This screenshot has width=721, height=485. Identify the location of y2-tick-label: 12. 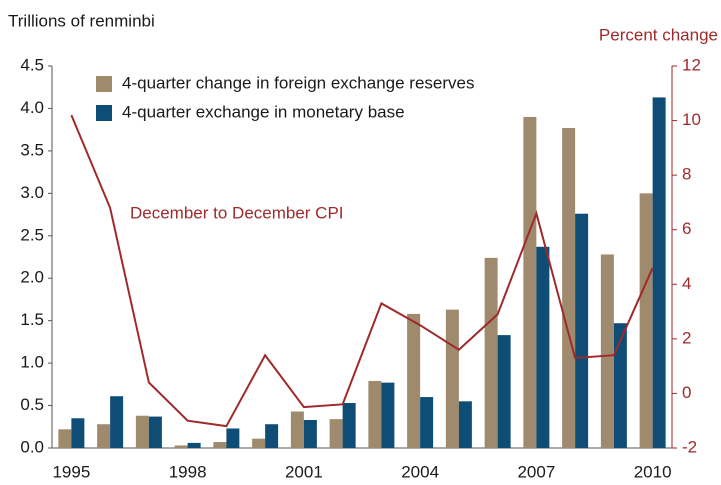
(691, 64).